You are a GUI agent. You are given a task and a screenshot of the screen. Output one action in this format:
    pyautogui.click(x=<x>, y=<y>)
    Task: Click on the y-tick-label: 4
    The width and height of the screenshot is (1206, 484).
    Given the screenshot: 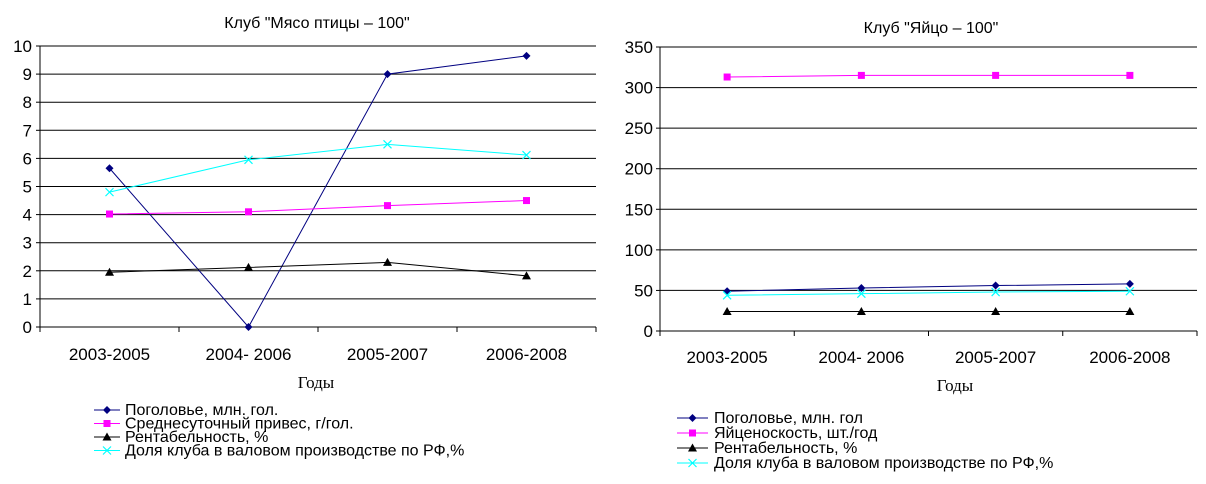 What is the action you would take?
    pyautogui.click(x=27, y=215)
    